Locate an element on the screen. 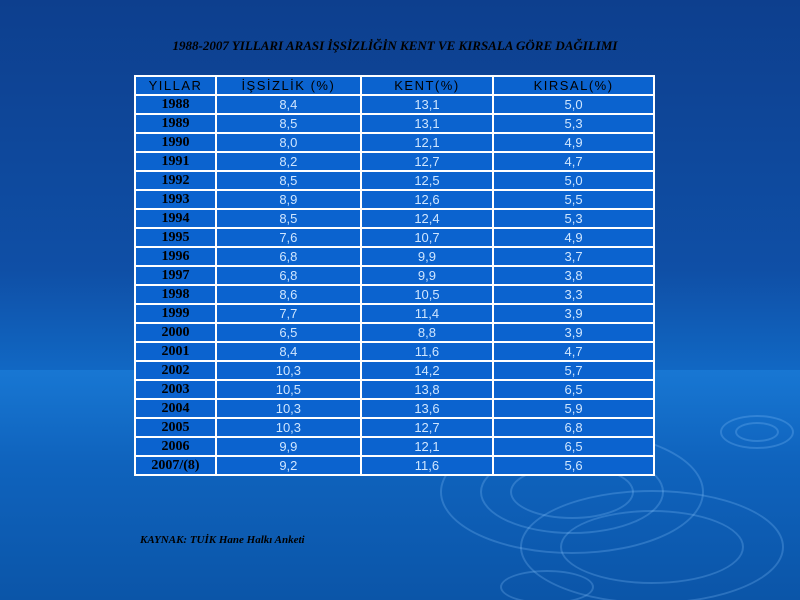  year-cell: 1990 is located at coordinates (175, 142).